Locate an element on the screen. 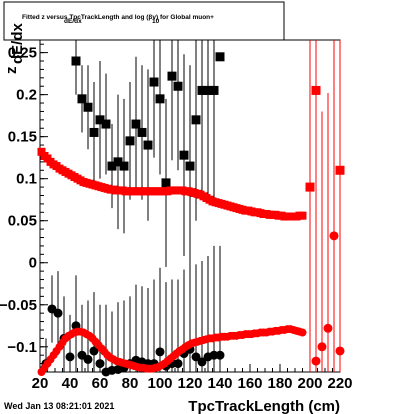 Image resolution: width=400 pixels, height=414 pixels. y-tick-label: 0 is located at coordinates (33, 263).